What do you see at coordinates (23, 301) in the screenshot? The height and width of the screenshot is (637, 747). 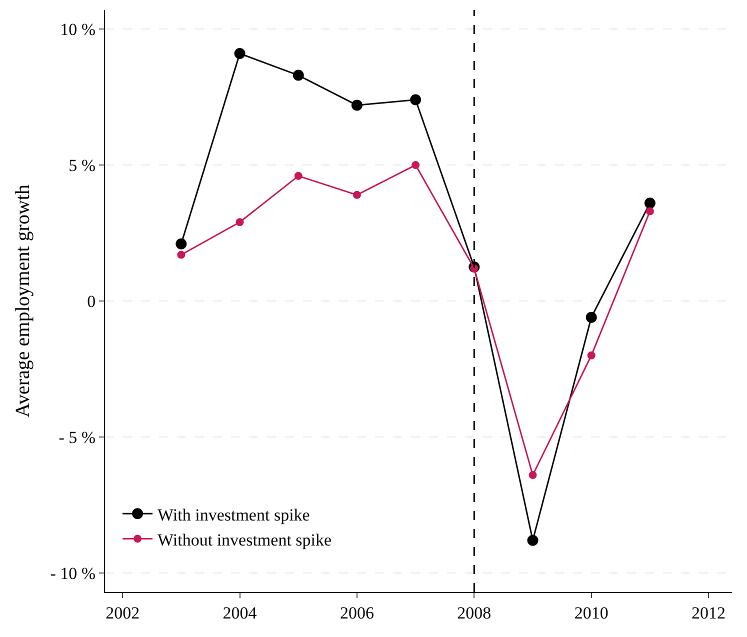 I see `y-axis-title: Average employment growth` at bounding box center [23, 301].